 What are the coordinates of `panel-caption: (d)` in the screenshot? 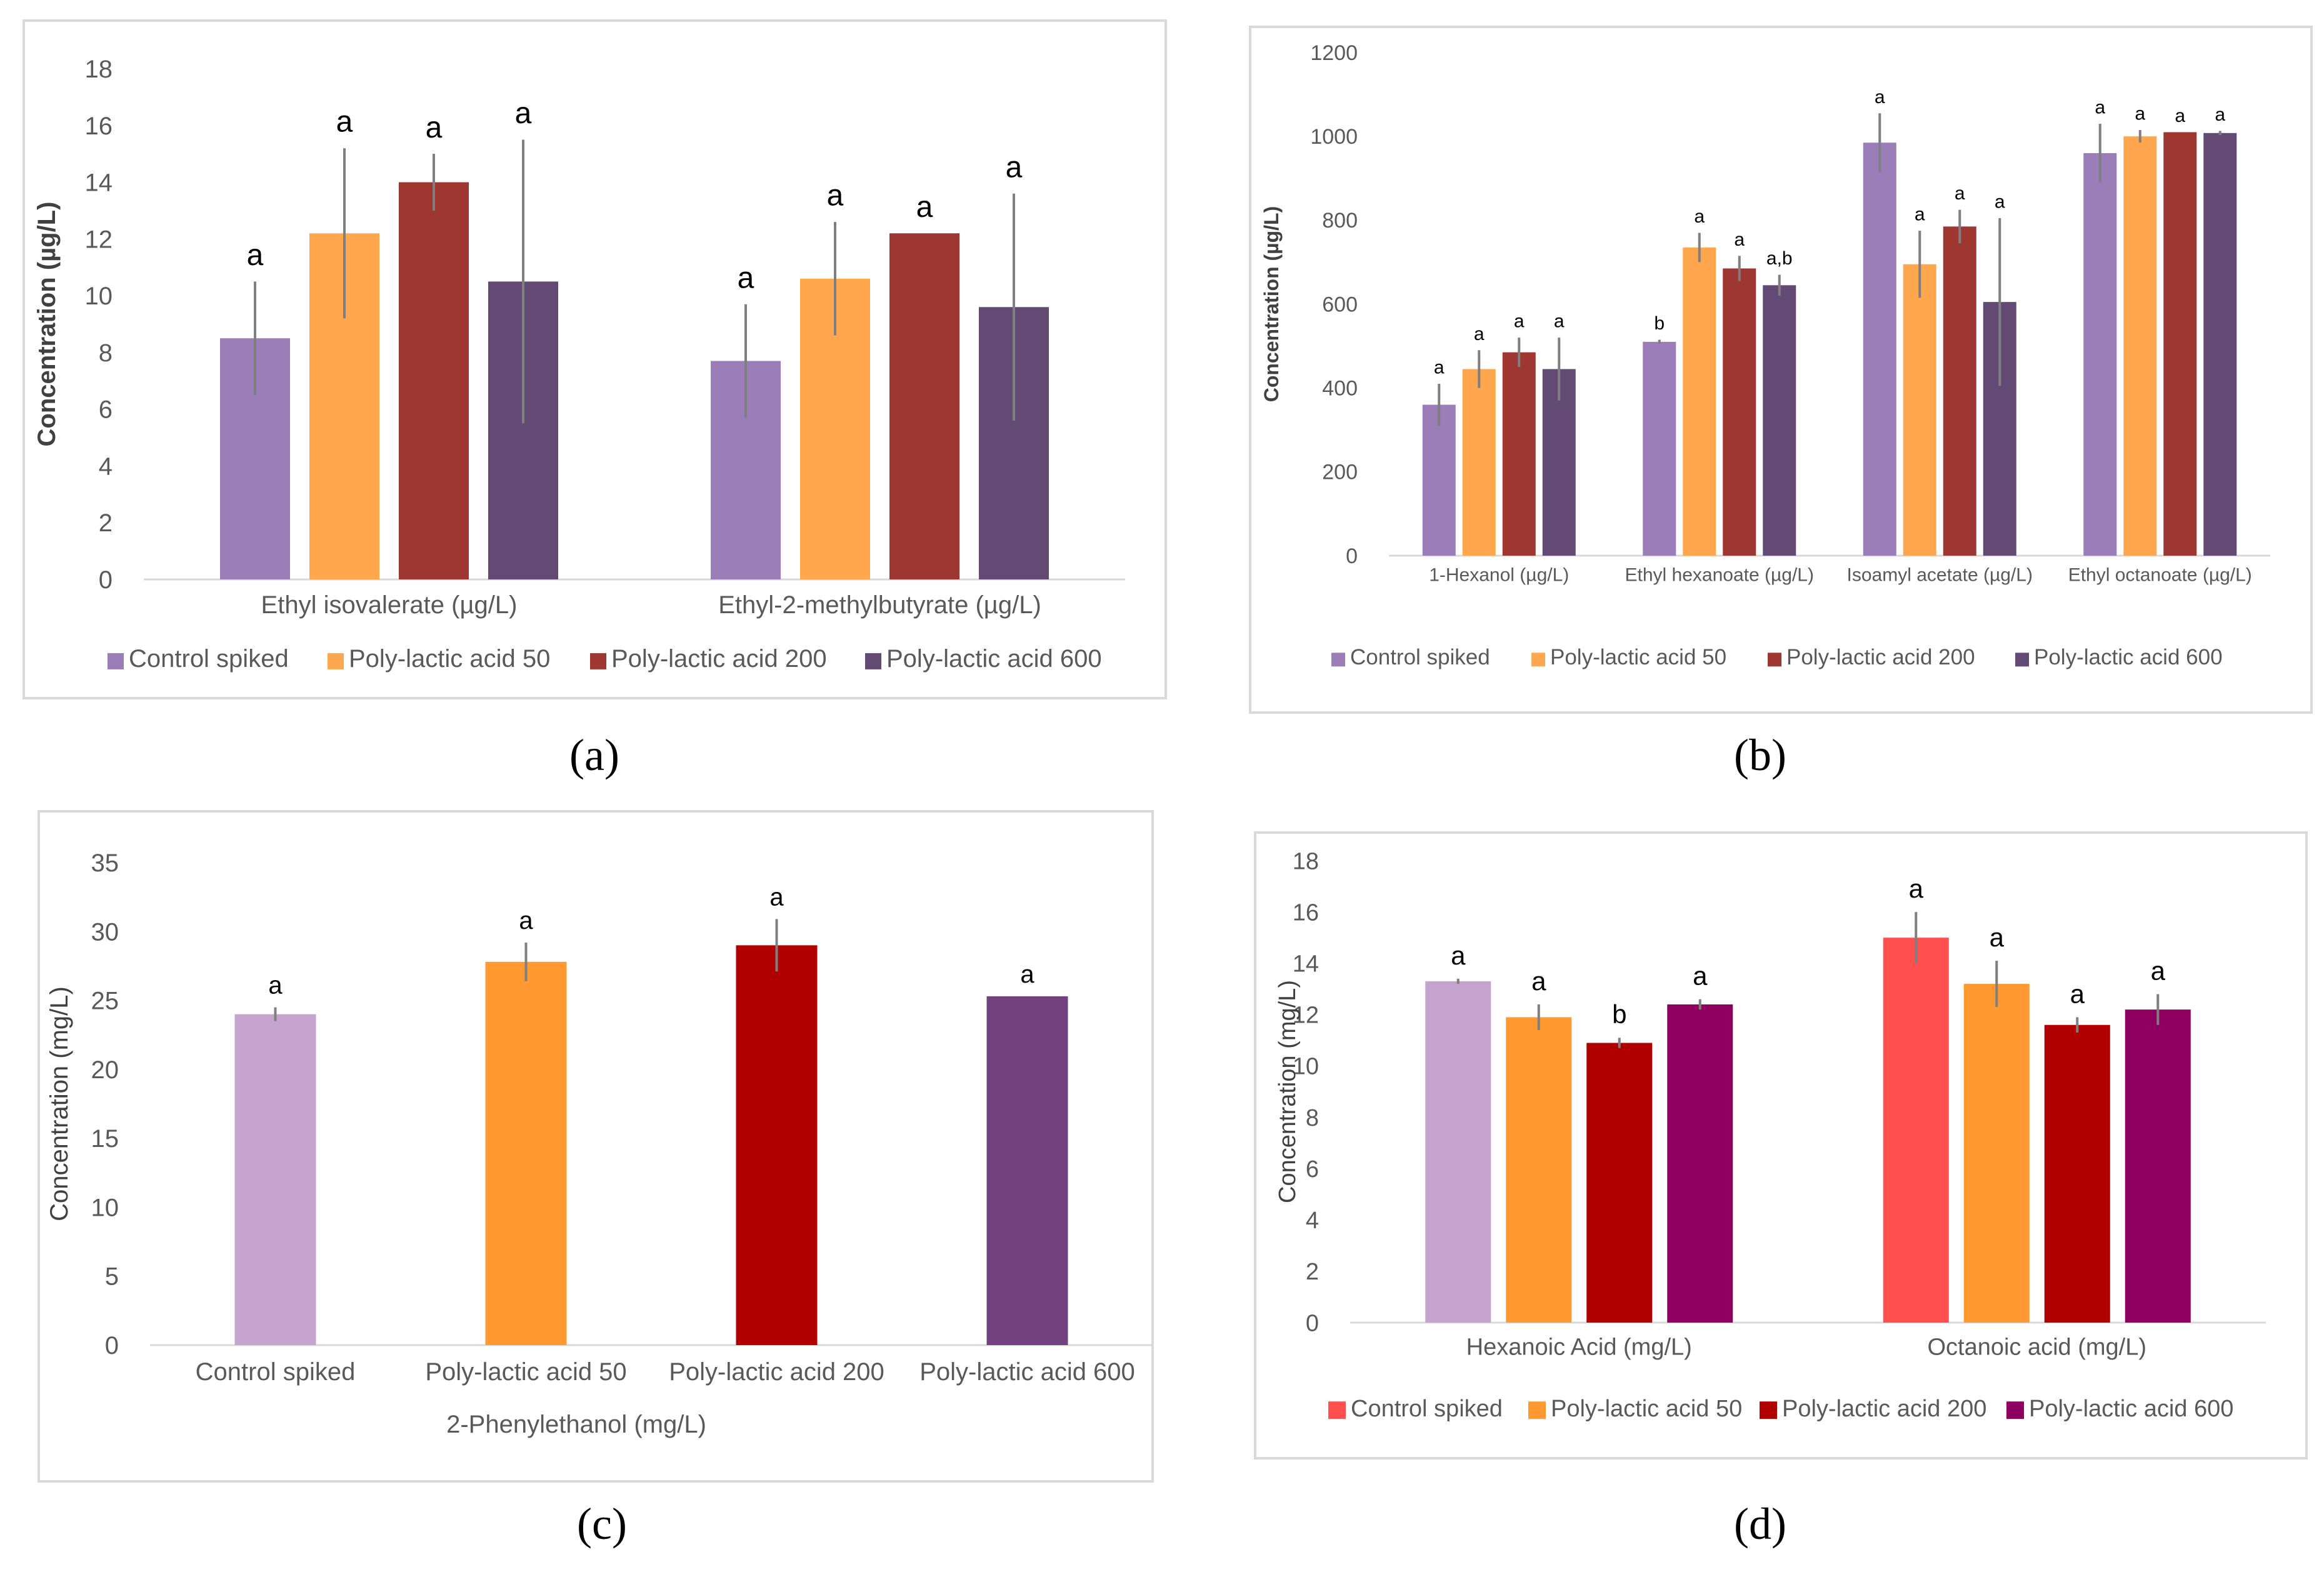 It's located at (1760, 1524).